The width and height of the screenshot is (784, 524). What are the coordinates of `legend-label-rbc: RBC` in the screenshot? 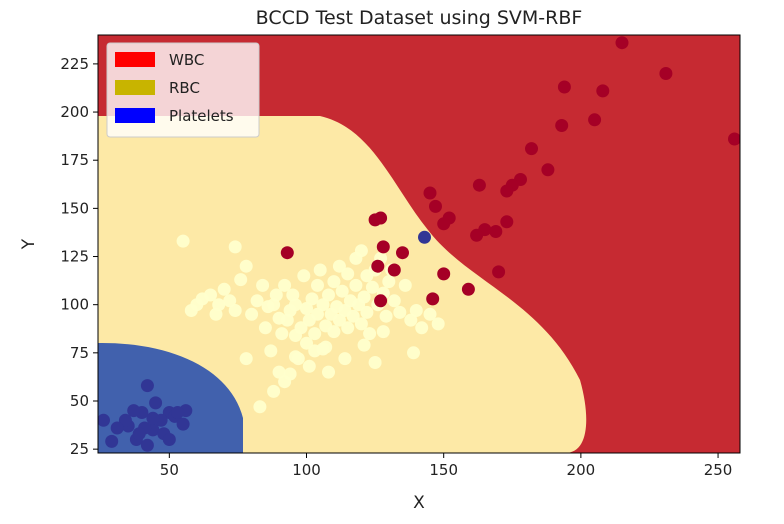 It's located at (184, 88).